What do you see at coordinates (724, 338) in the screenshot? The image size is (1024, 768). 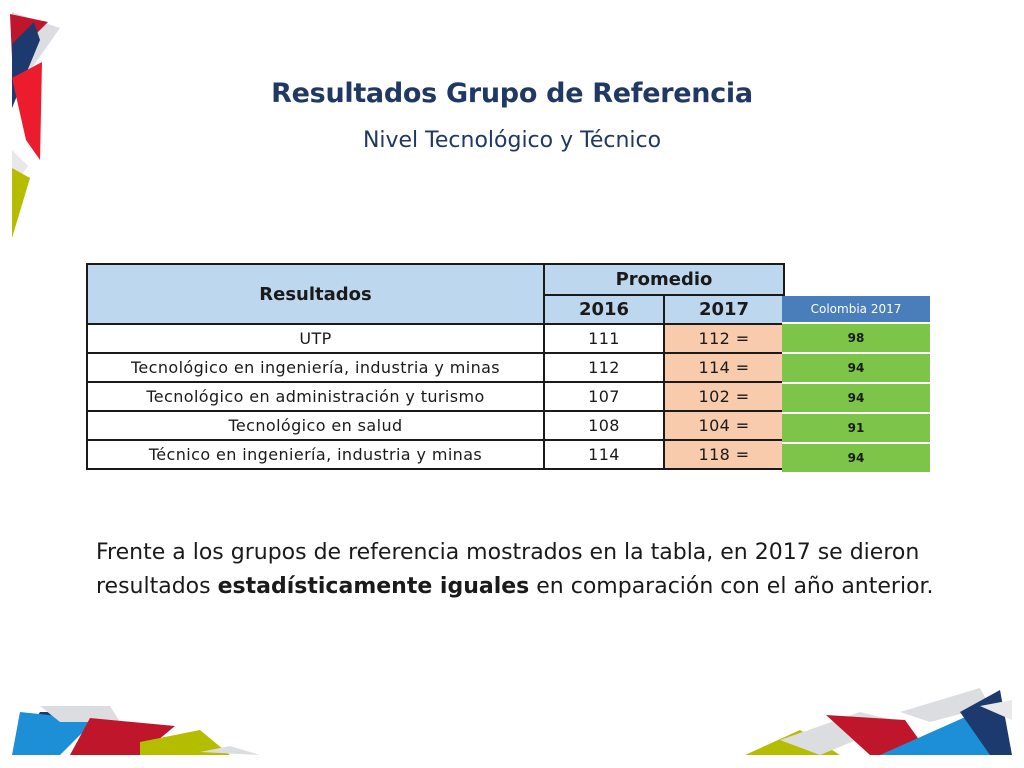 I see `value-2017: 112 =` at bounding box center [724, 338].